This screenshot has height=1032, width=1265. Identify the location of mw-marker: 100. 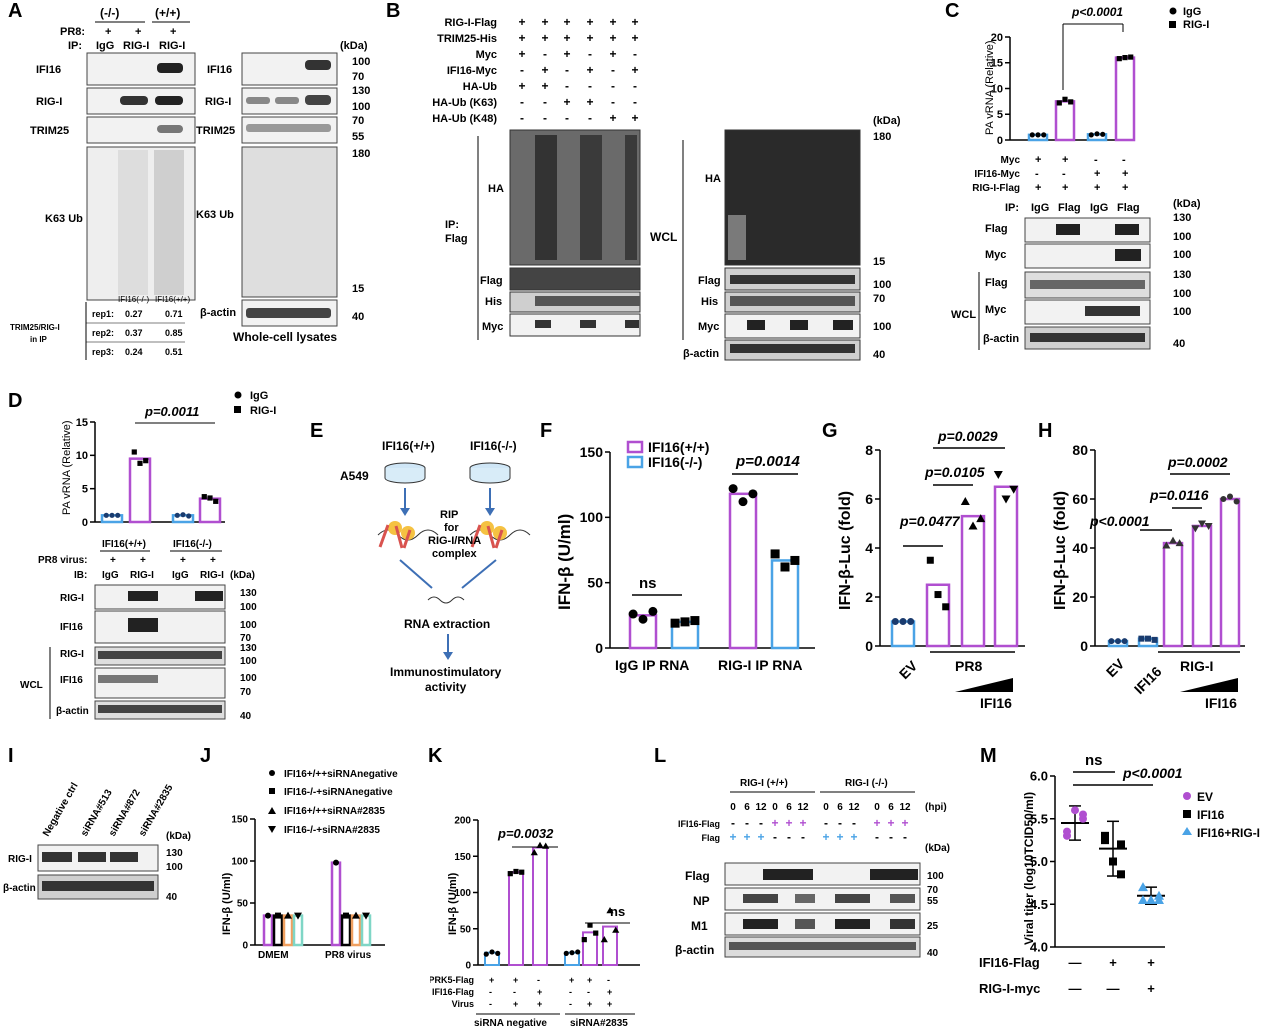
(174, 867).